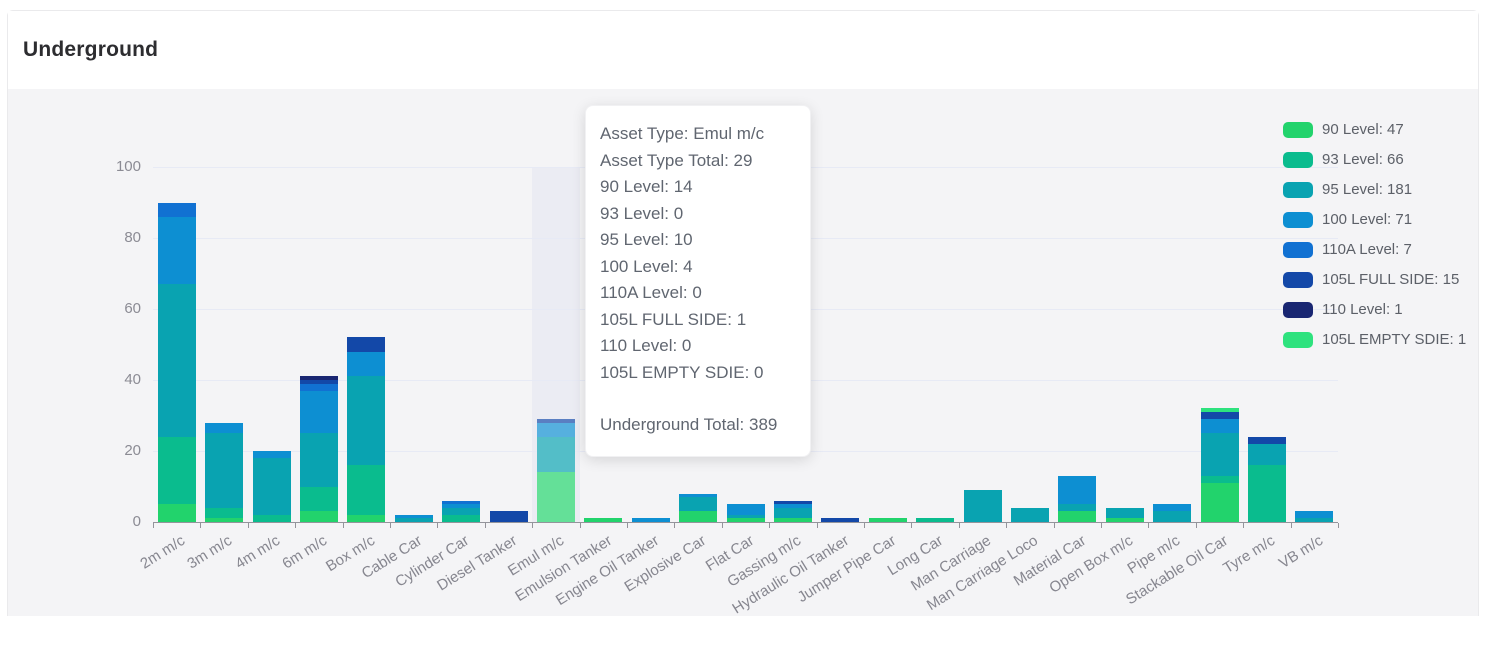 This screenshot has height=663, width=1486. Describe the element at coordinates (1374, 339) in the screenshot. I see `legend-item: 105L EMPTY SDIE: 1` at that location.